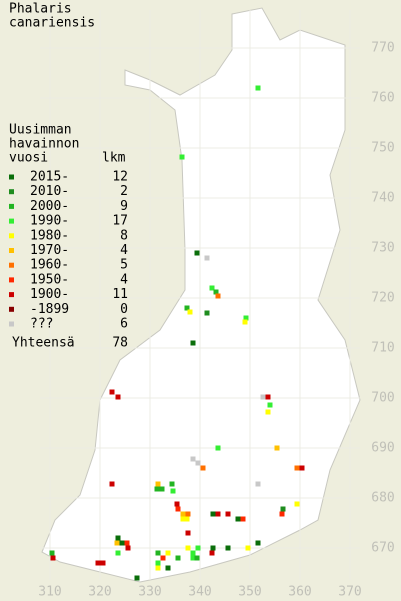  Describe the element at coordinates (124, 324) in the screenshot. I see `legend-count: 6` at that location.